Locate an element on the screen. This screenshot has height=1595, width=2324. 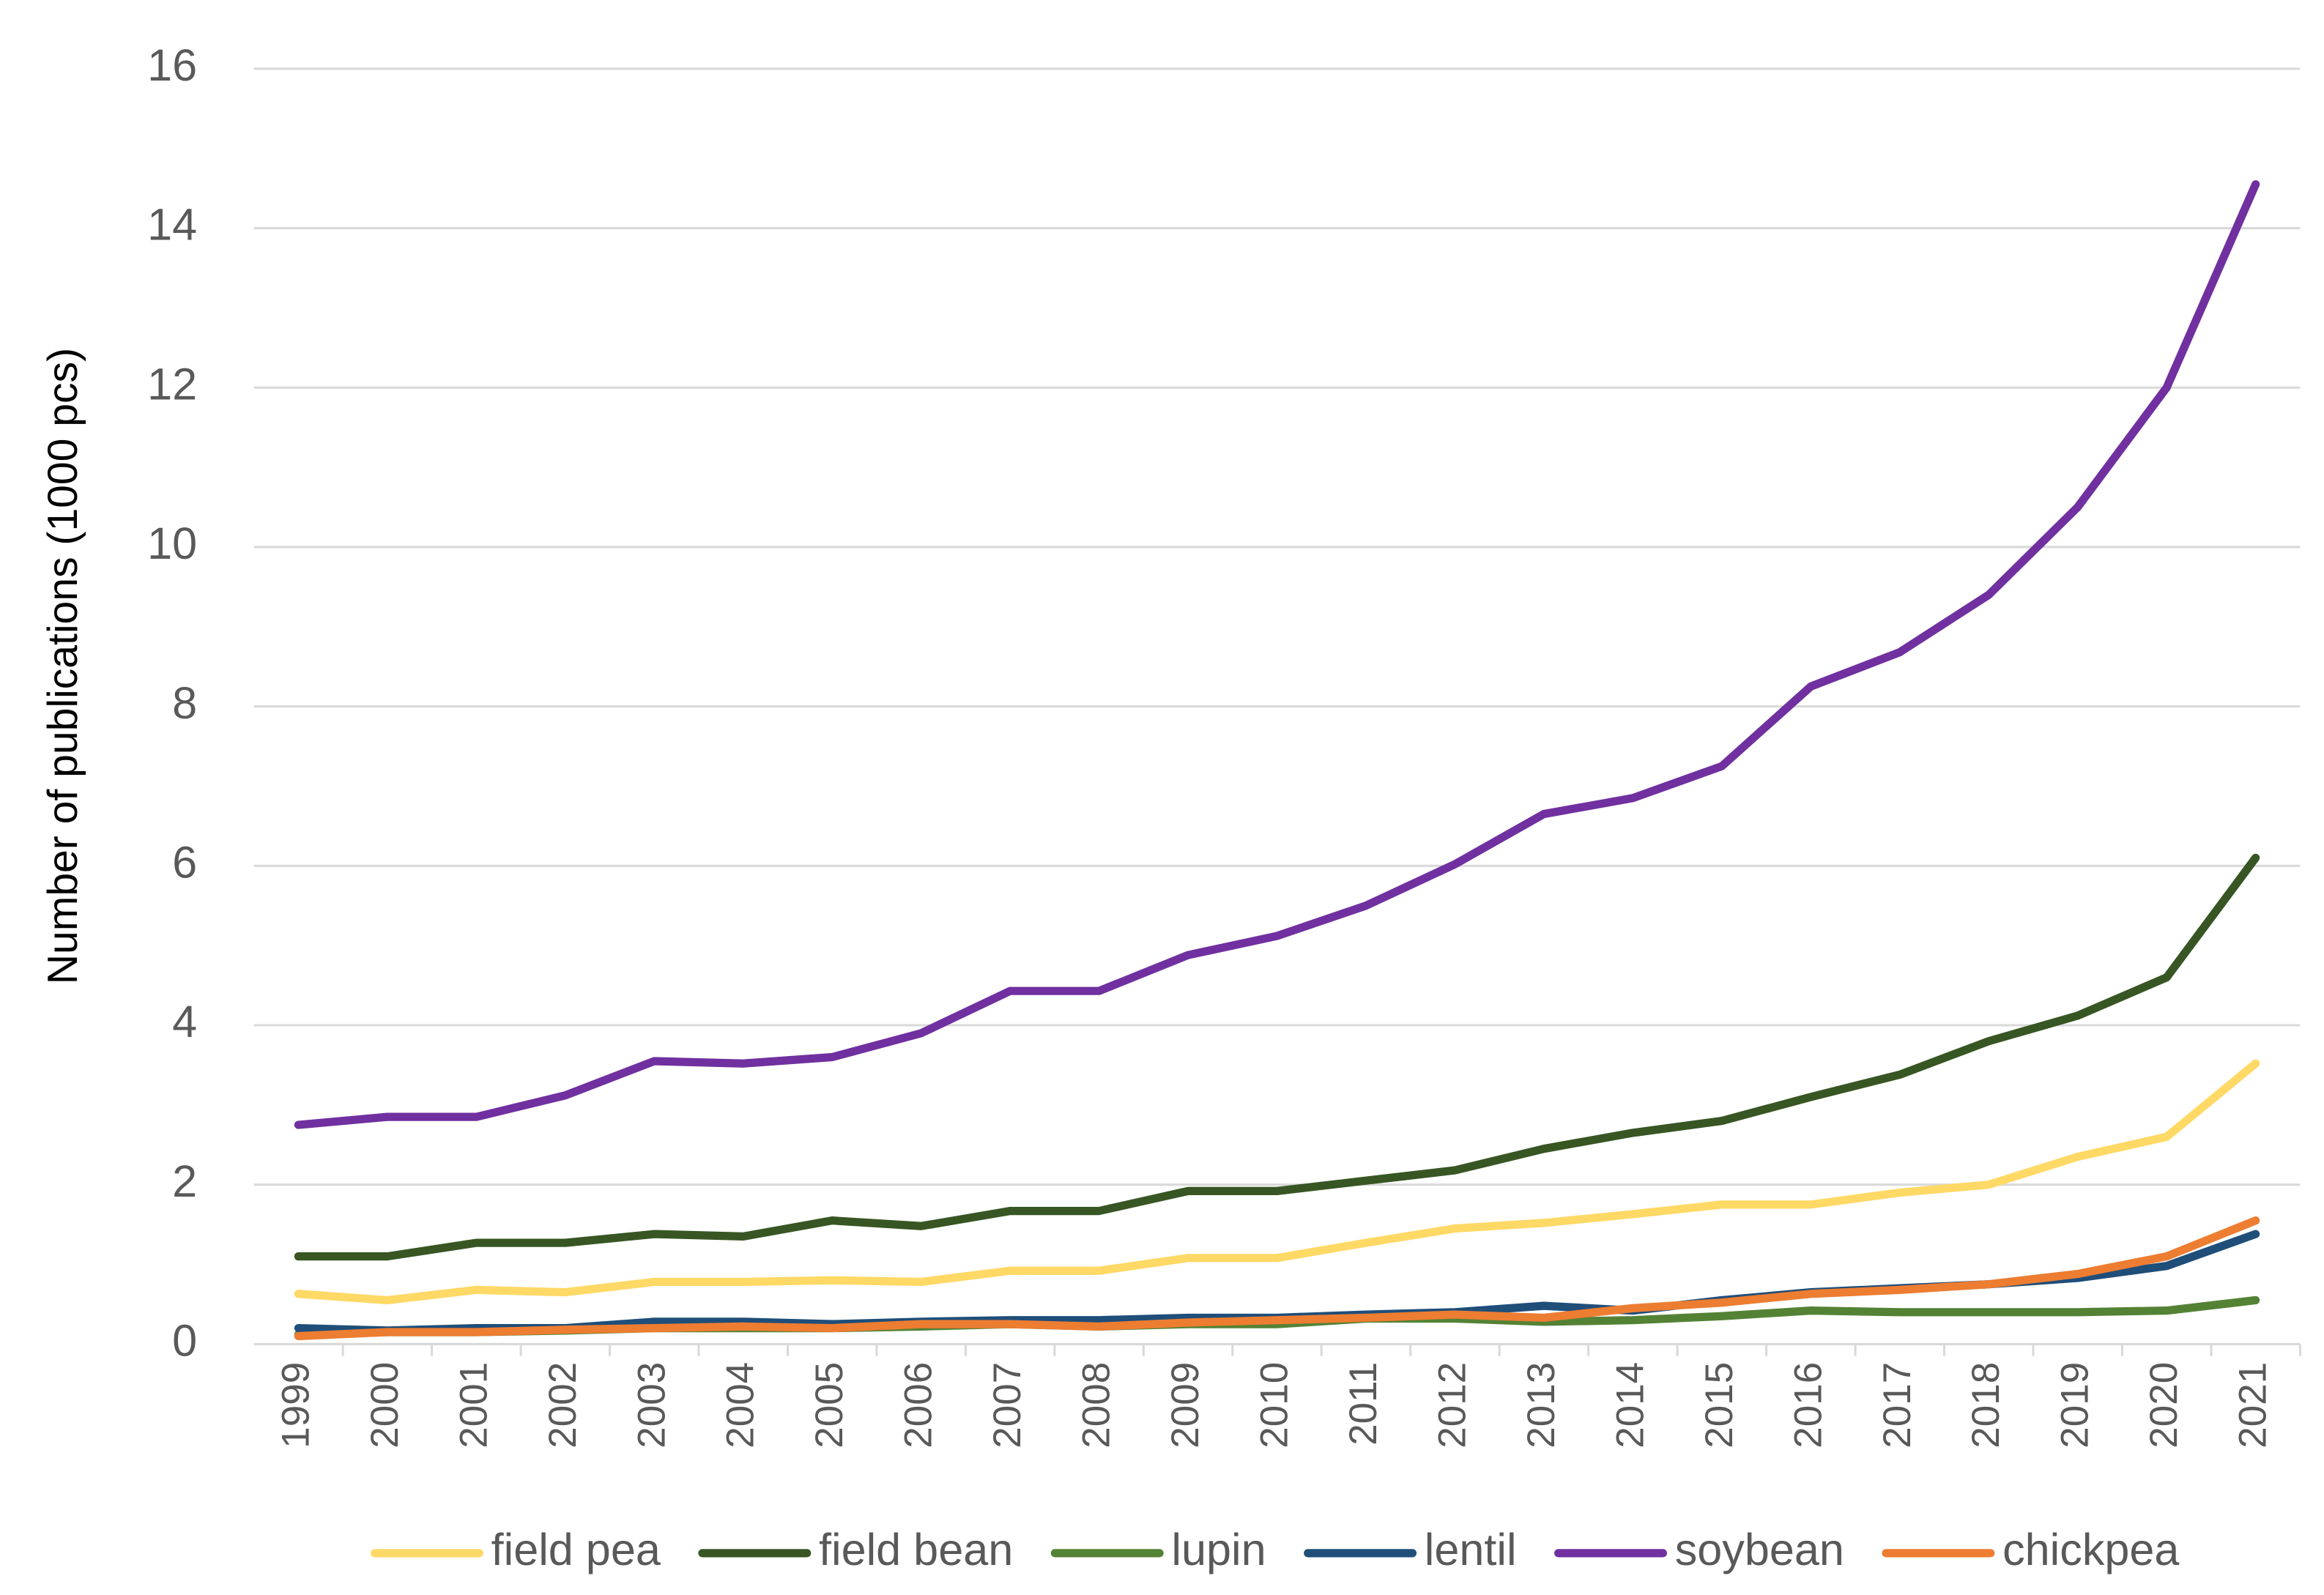
legend-label: lupin is located at coordinates (1218, 1550).